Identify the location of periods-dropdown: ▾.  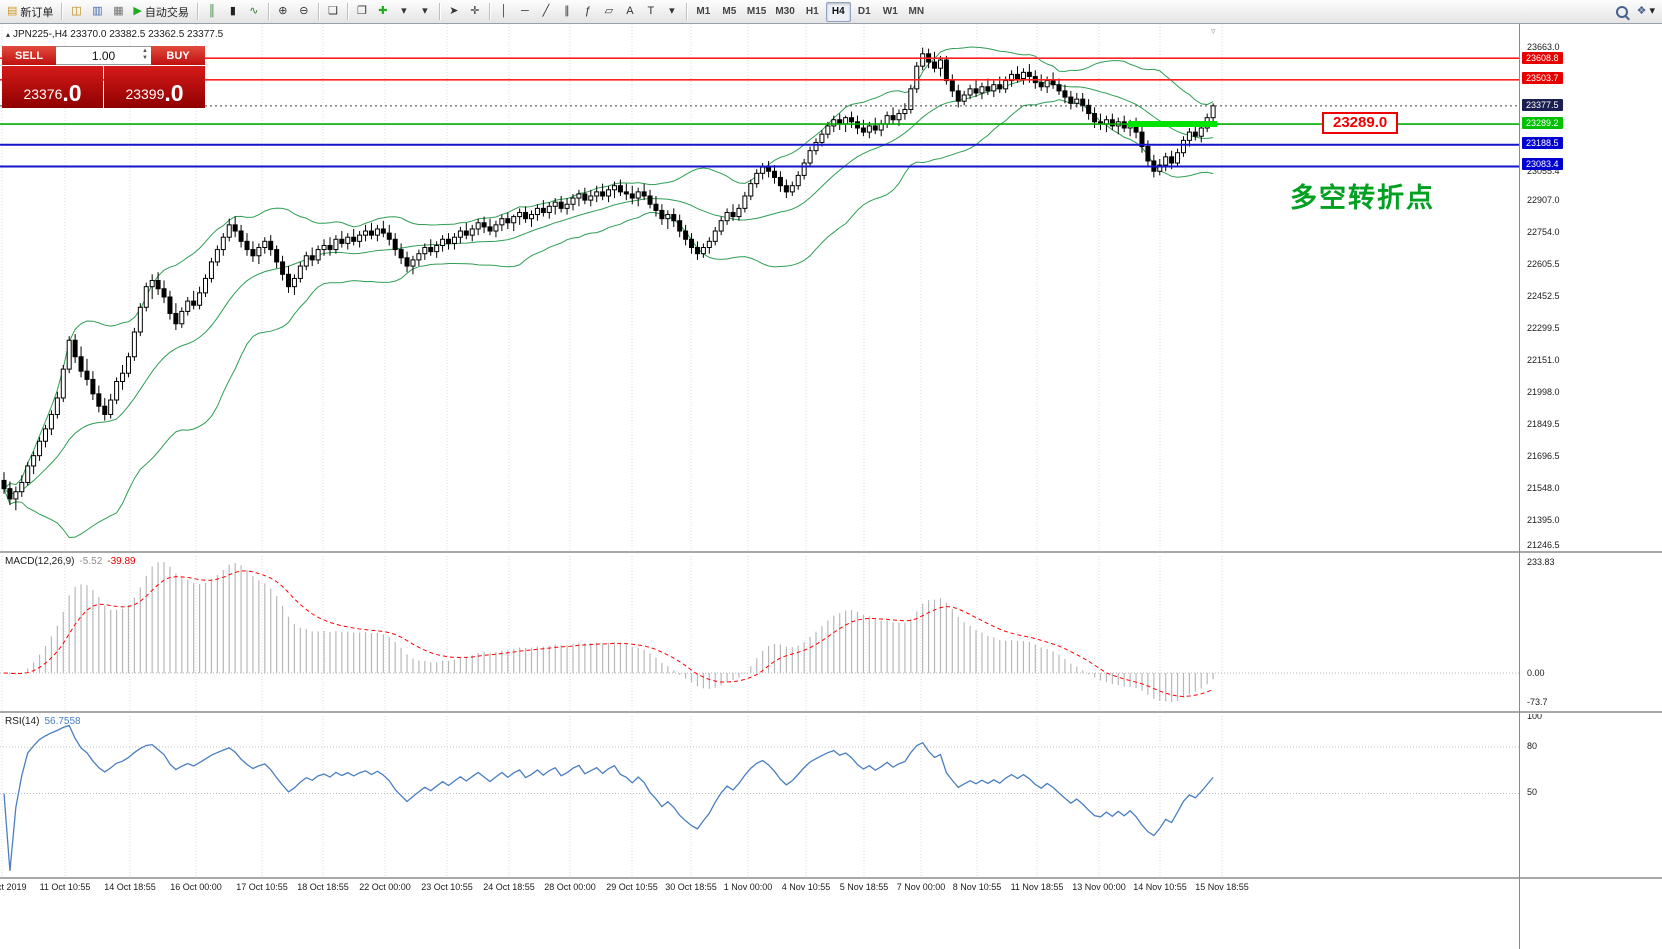
(425, 12).